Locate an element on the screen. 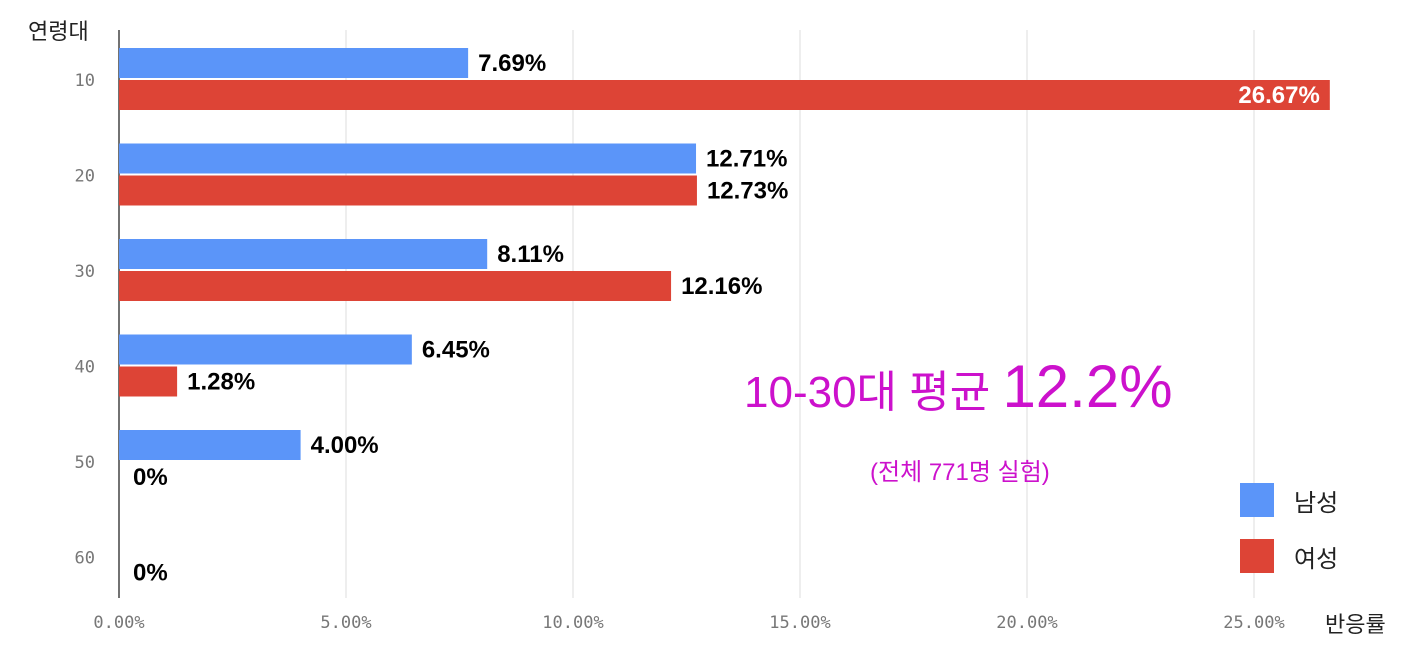 The image size is (1414, 650). legend-label-female: 여성 is located at coordinates (1316, 558).